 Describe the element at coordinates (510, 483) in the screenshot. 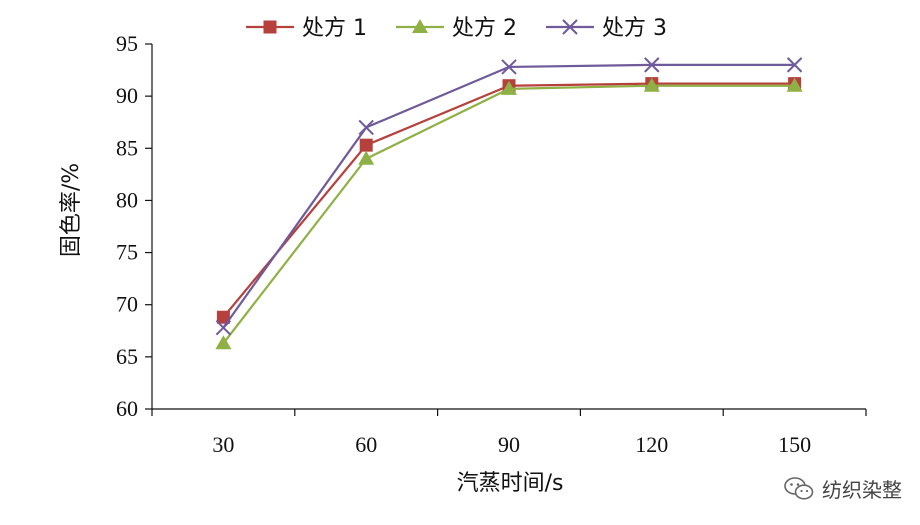

I see `x-axis-title: 汽蒸时间/s` at that location.